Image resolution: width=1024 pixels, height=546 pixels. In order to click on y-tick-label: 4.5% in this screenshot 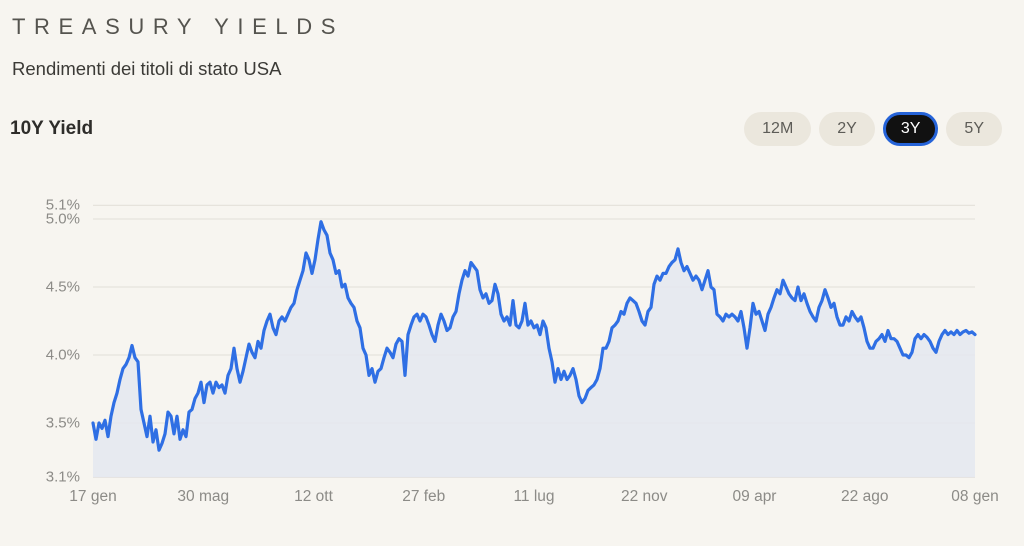, I will do `click(62, 287)`.